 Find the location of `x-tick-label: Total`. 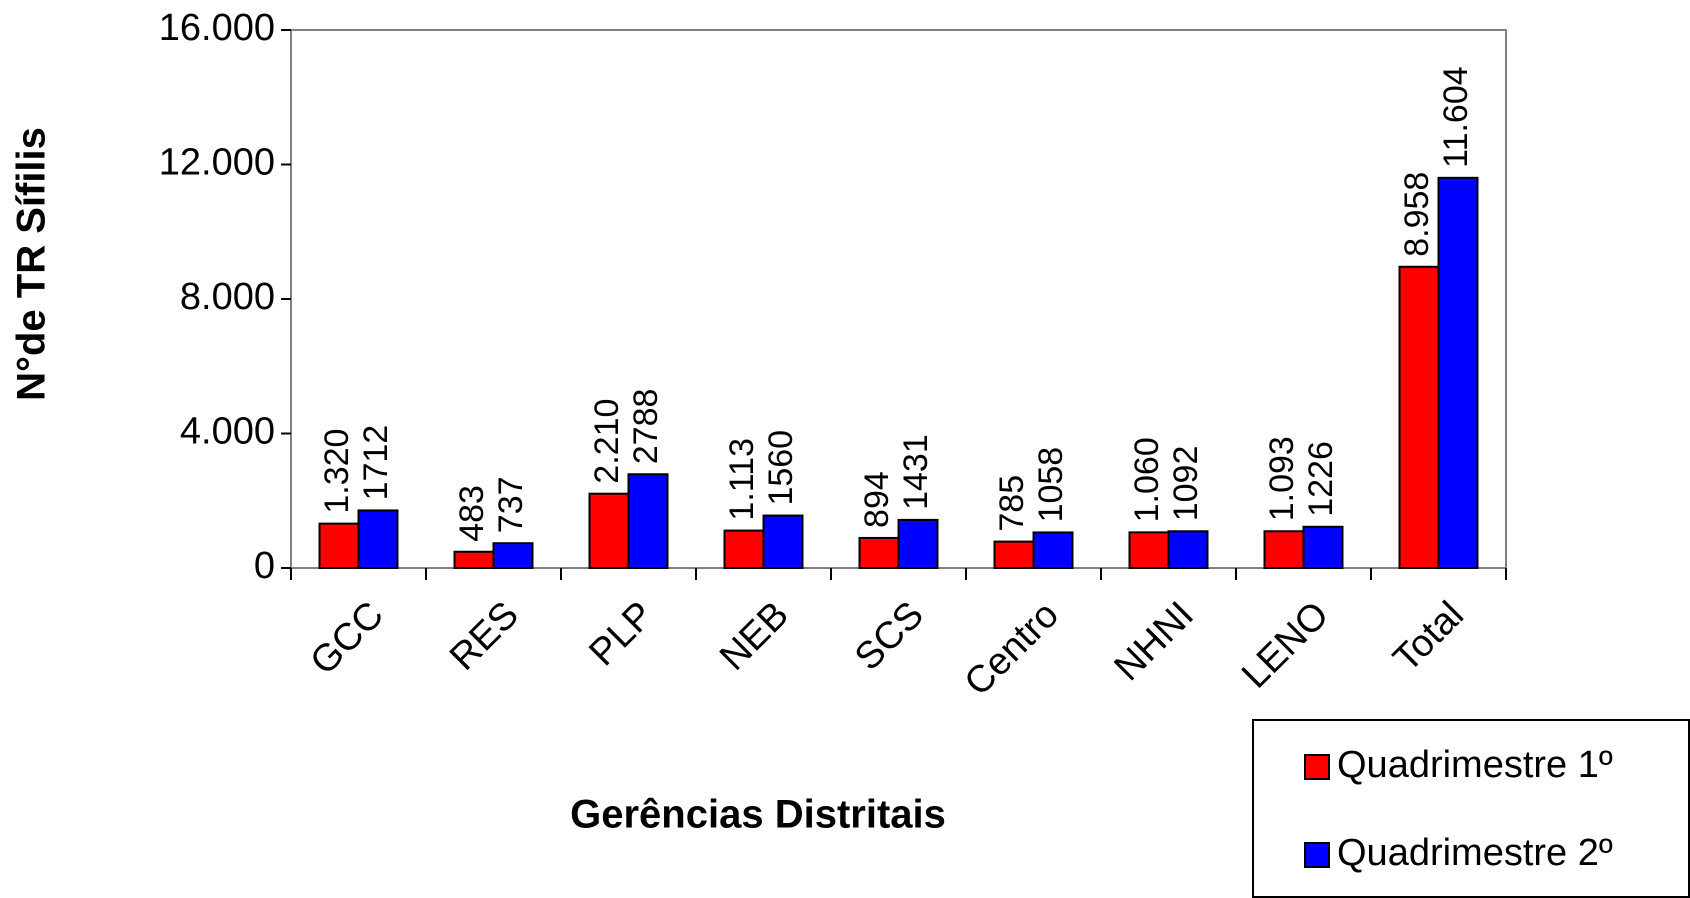

x-tick-label: Total is located at coordinates (1428, 637).